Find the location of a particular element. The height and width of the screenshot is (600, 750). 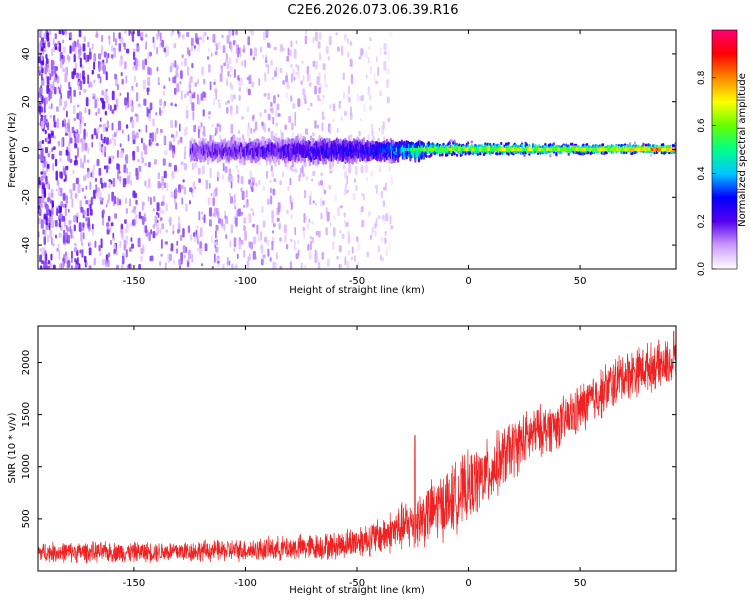

x-tick-label: 0 is located at coordinates (468, 281).